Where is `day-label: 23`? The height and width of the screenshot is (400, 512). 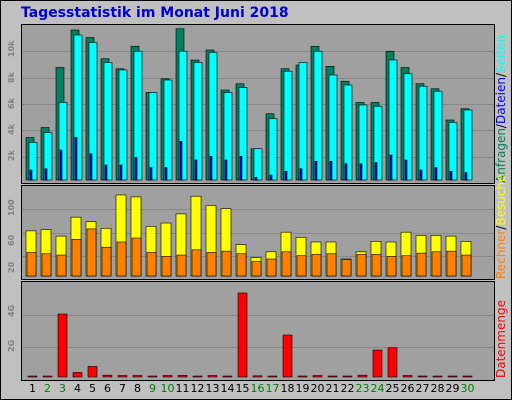
day-label: 23 is located at coordinates (362, 388).